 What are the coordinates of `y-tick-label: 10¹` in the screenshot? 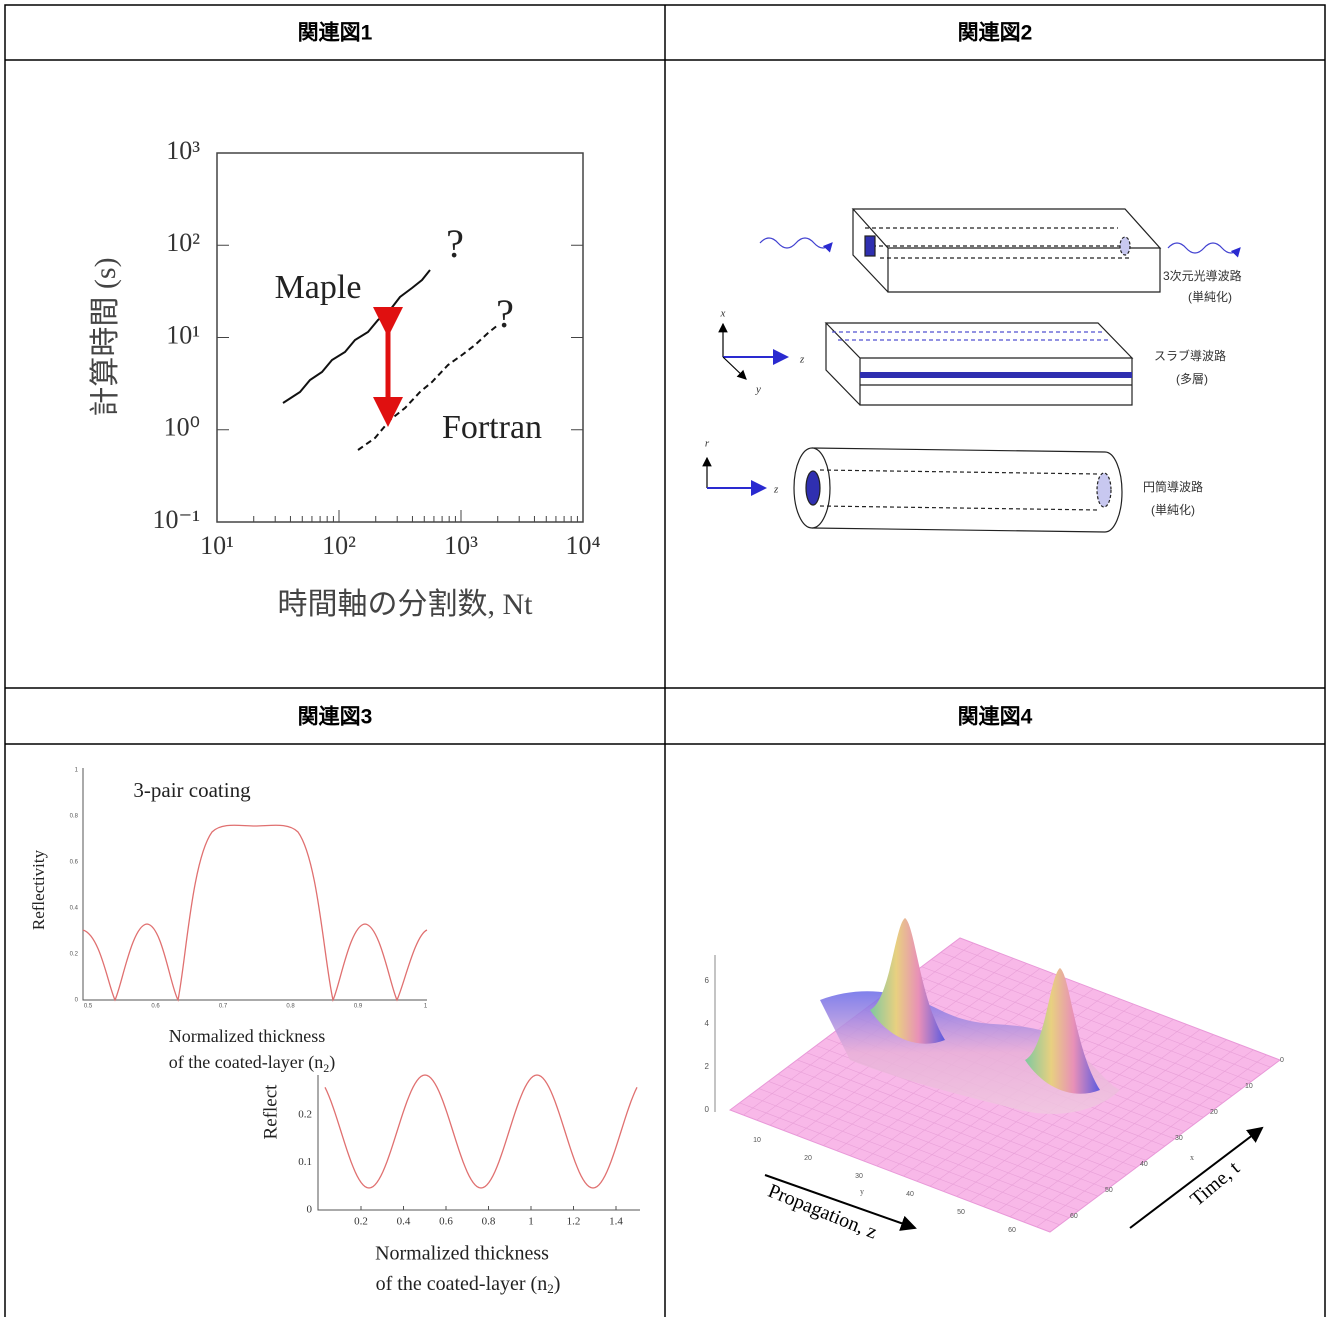 It's located at (183, 334).